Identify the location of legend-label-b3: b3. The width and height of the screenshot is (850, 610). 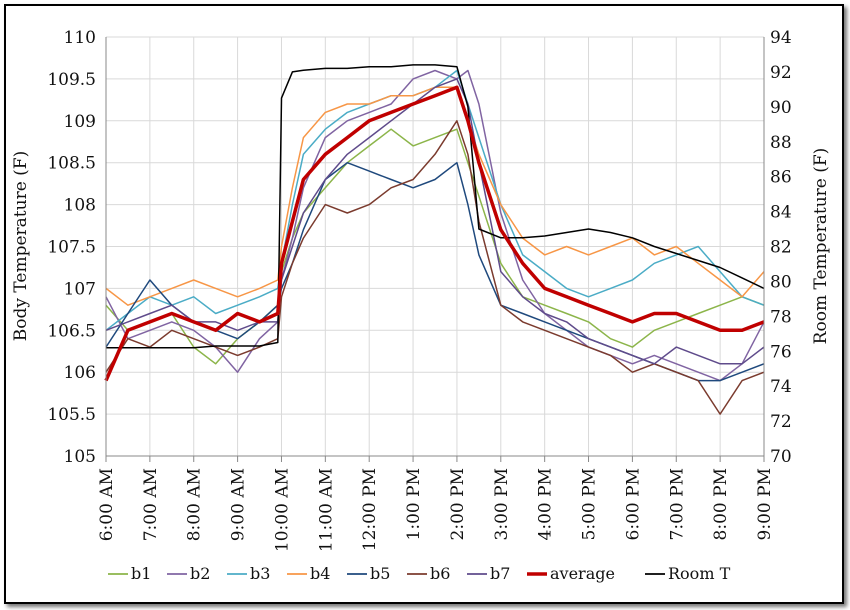
(260, 573).